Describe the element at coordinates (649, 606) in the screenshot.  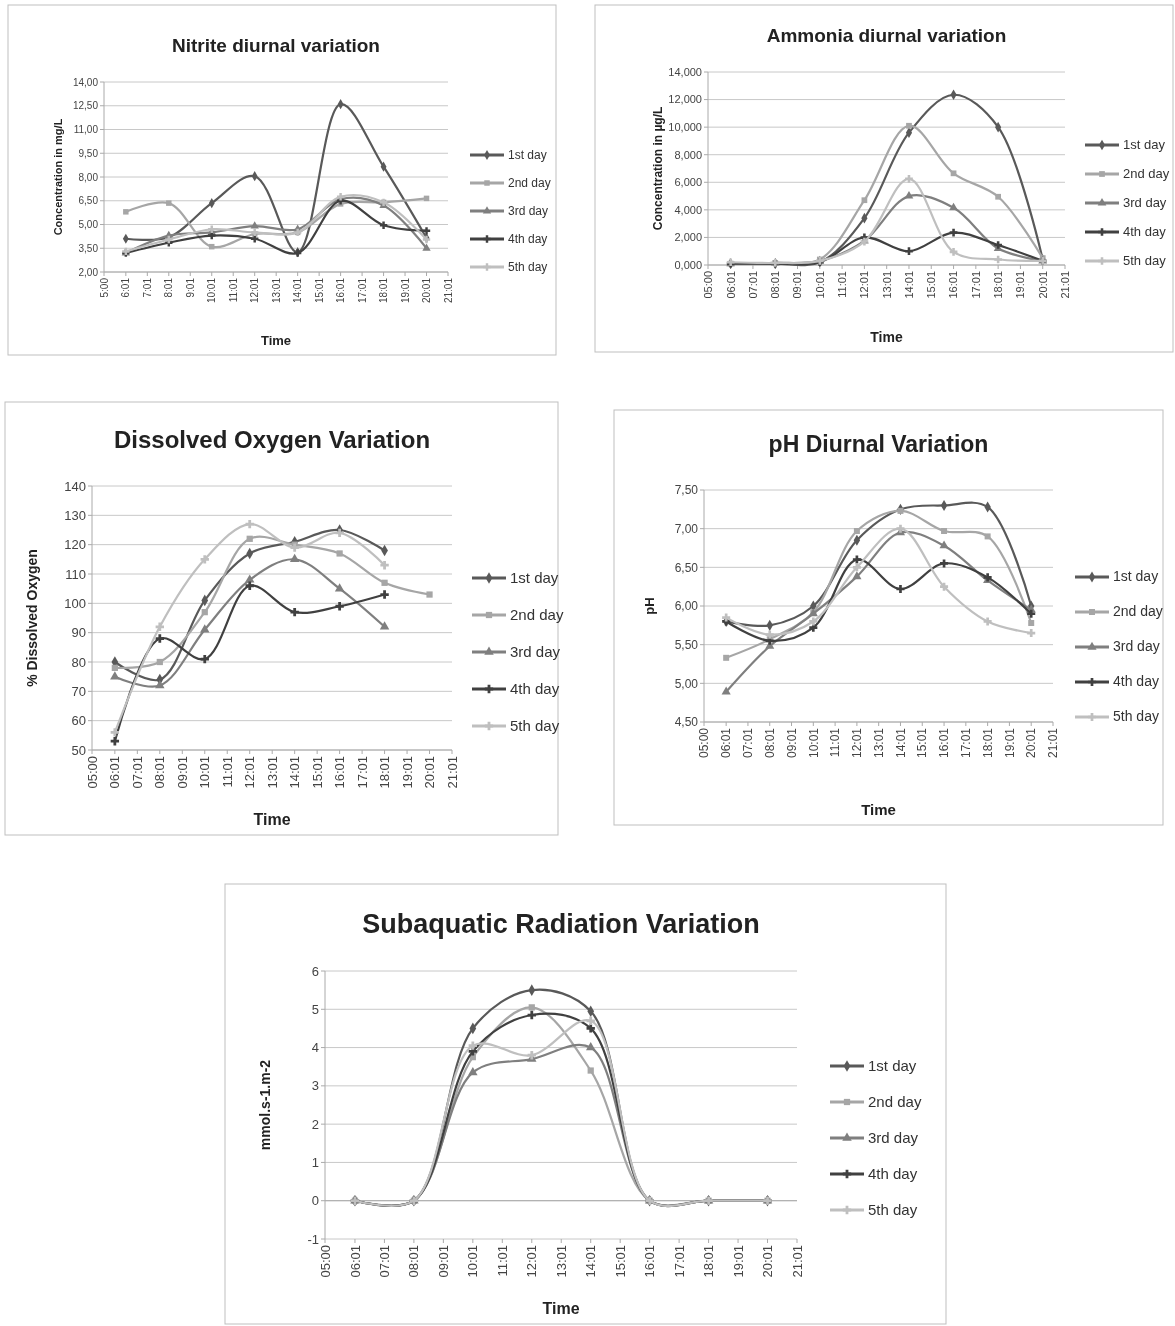
I see `y-axis-title: pH` at that location.